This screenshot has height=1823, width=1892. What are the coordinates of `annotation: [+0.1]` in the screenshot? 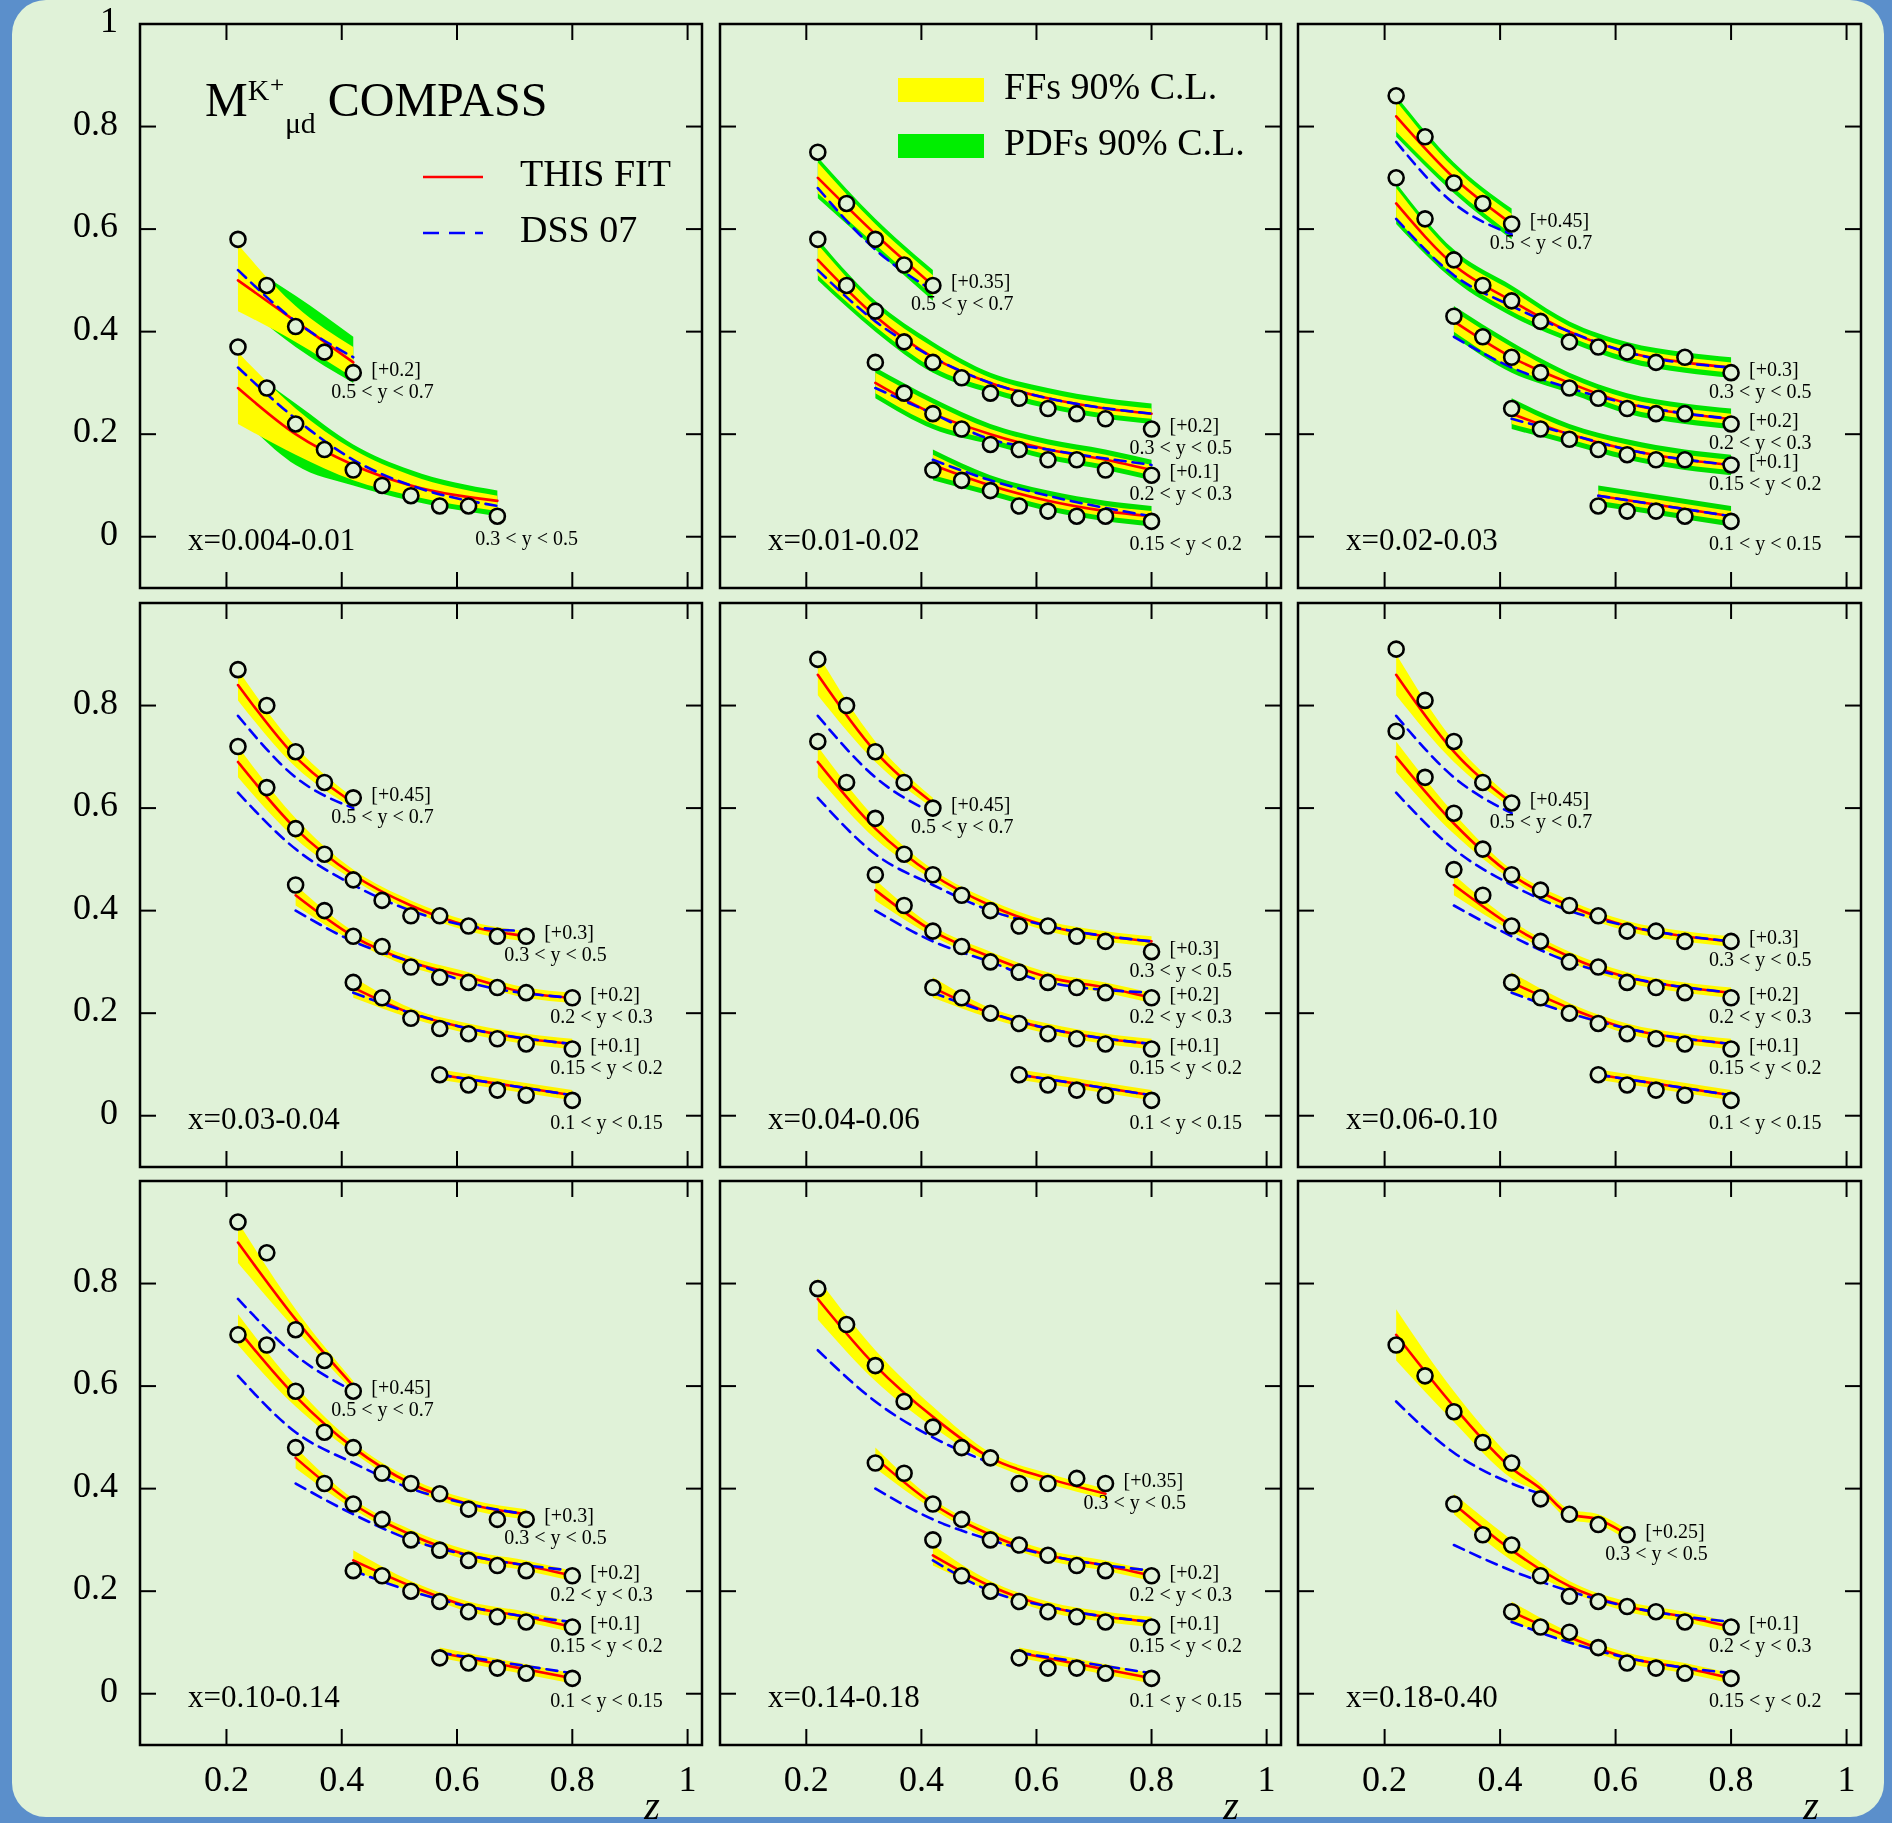 It's located at (615, 1622).